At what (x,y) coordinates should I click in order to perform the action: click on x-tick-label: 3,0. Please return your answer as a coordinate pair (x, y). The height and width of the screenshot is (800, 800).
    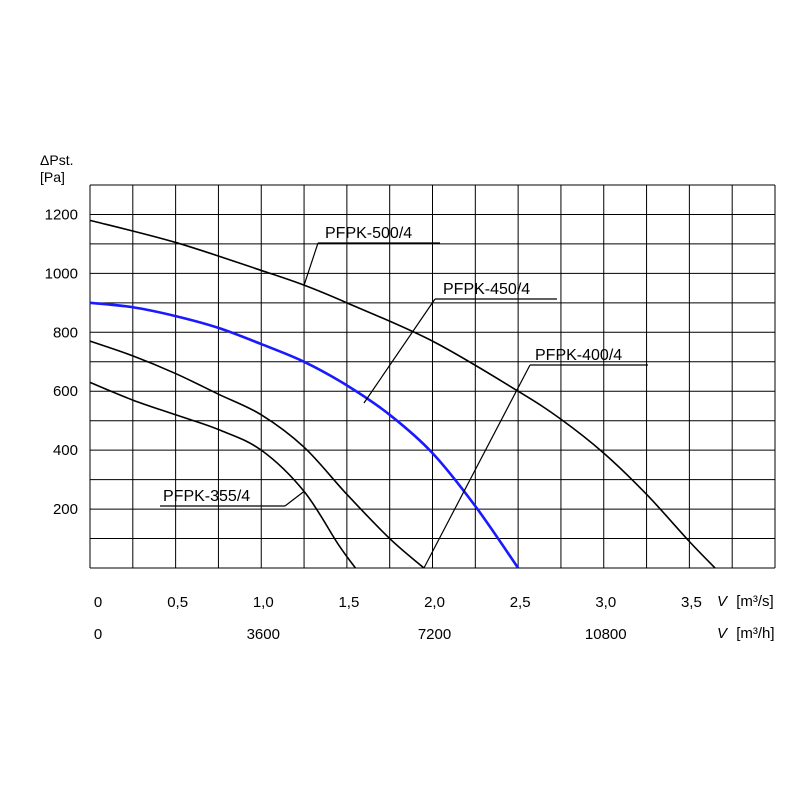
    Looking at the image, I should click on (605, 602).